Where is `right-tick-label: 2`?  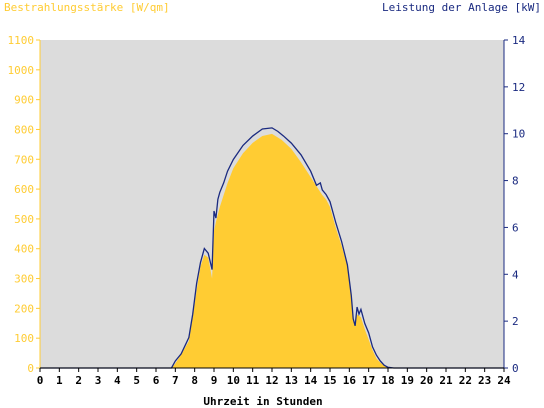
right-tick-label: 2 is located at coordinates (515, 321).